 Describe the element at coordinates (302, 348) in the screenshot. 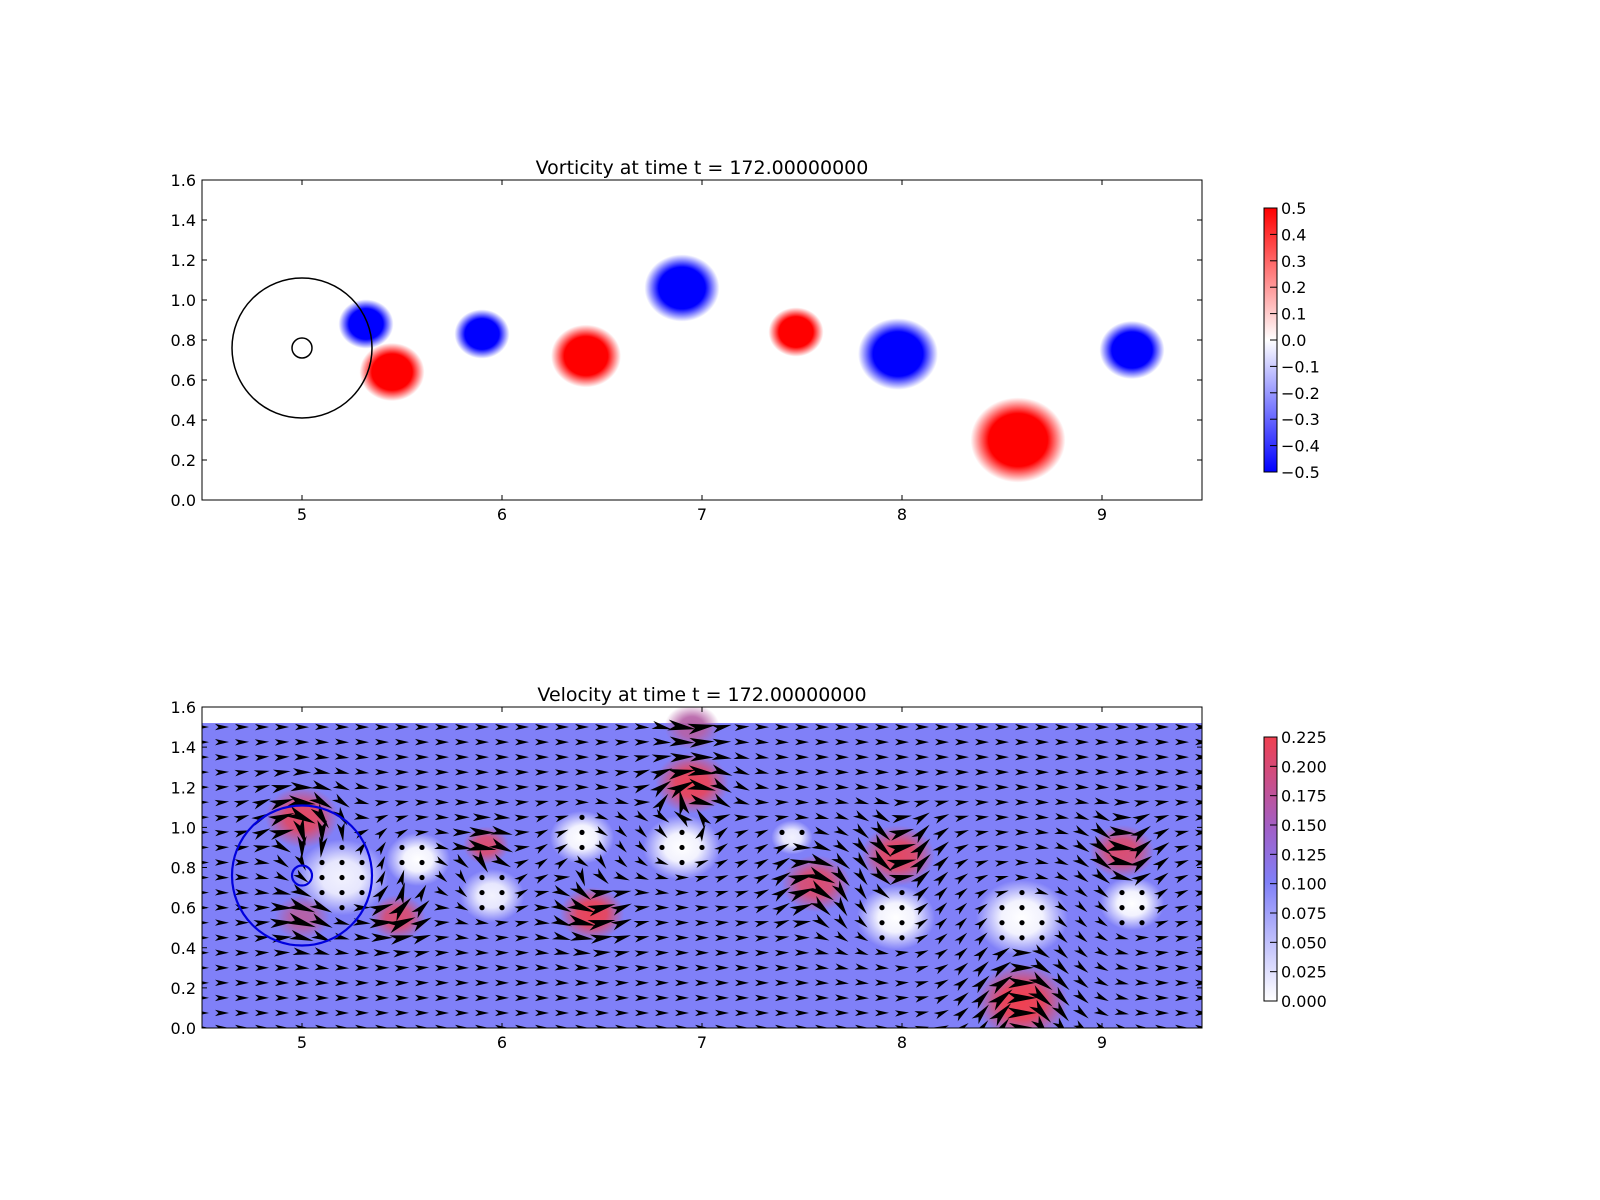

I see `vorticity-circle` at that location.